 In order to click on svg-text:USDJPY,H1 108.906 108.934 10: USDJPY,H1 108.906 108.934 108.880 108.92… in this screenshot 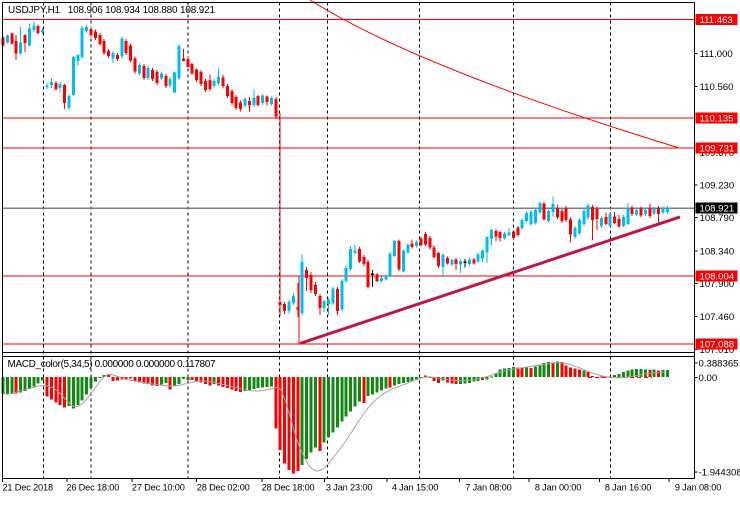, I will do `click(111, 10)`.